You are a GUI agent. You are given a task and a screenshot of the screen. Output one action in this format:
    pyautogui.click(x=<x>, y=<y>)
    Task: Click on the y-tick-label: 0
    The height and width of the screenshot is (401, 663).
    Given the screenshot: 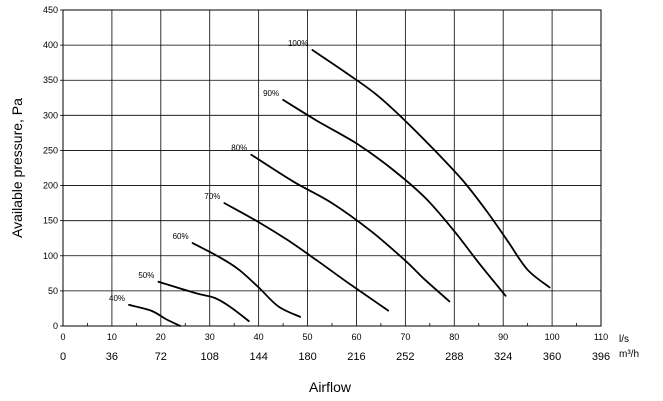 What is the action you would take?
    pyautogui.click(x=55, y=326)
    